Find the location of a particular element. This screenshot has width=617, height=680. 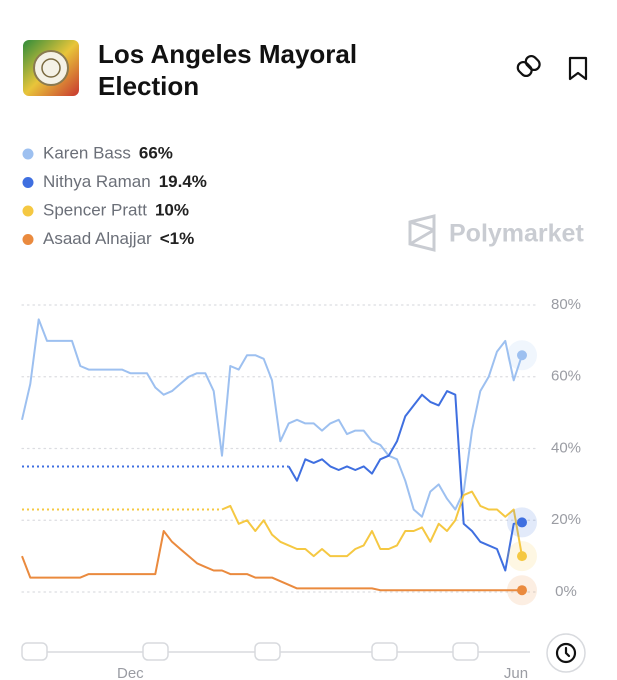

watermark-logo is located at coordinates (422, 233).